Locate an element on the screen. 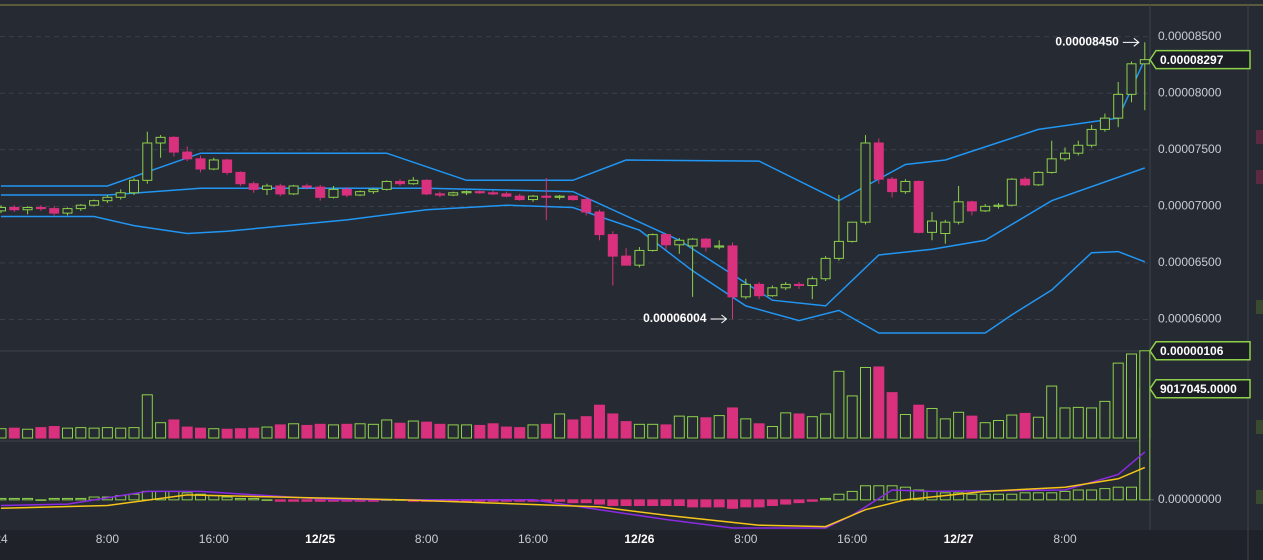 The image size is (1263, 560). x-tick-label: 24 is located at coordinates (4, 539).